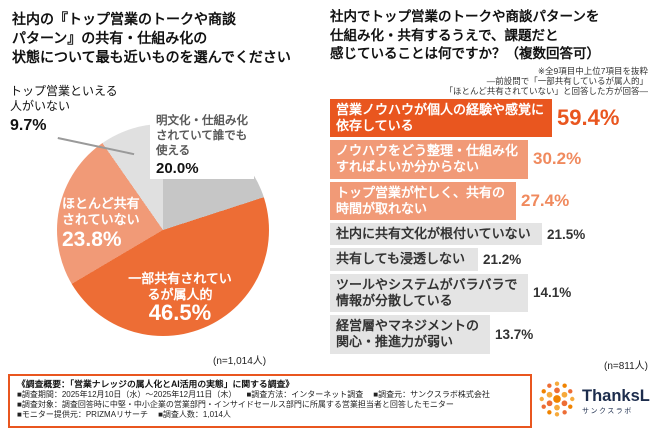  Describe the element at coordinates (202, 136) in the screenshot. I see `pie-label-text: されていて誰でも` at that location.